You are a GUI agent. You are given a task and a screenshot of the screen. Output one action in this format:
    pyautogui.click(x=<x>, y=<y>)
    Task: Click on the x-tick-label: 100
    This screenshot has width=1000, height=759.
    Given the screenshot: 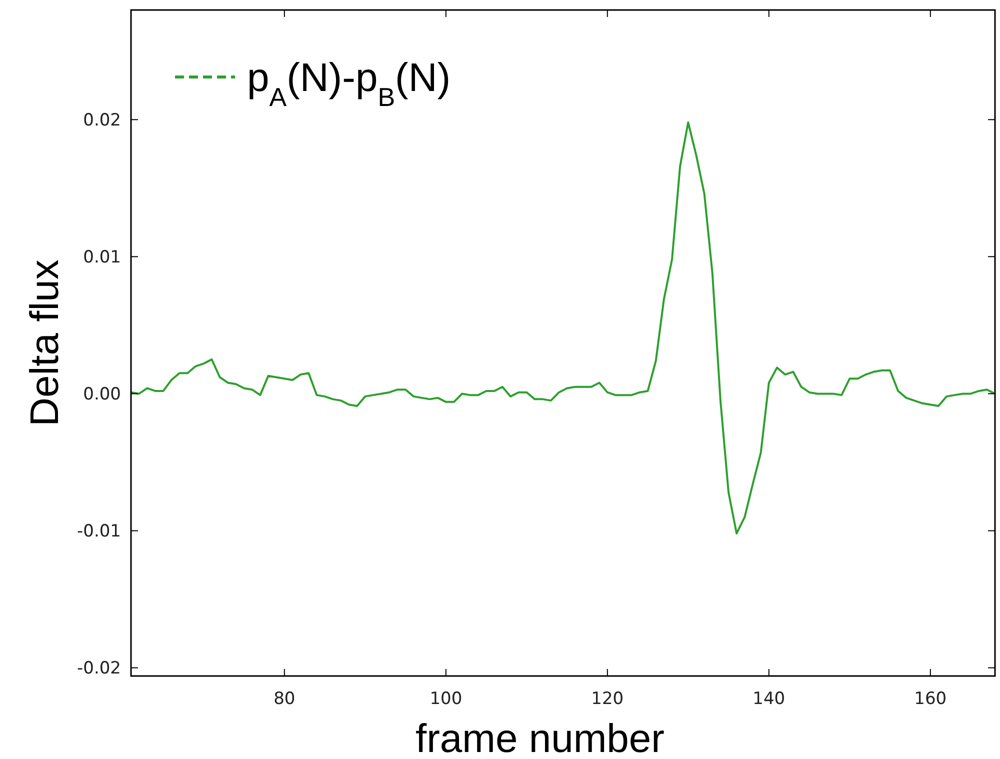 What is the action you would take?
    pyautogui.click(x=446, y=699)
    